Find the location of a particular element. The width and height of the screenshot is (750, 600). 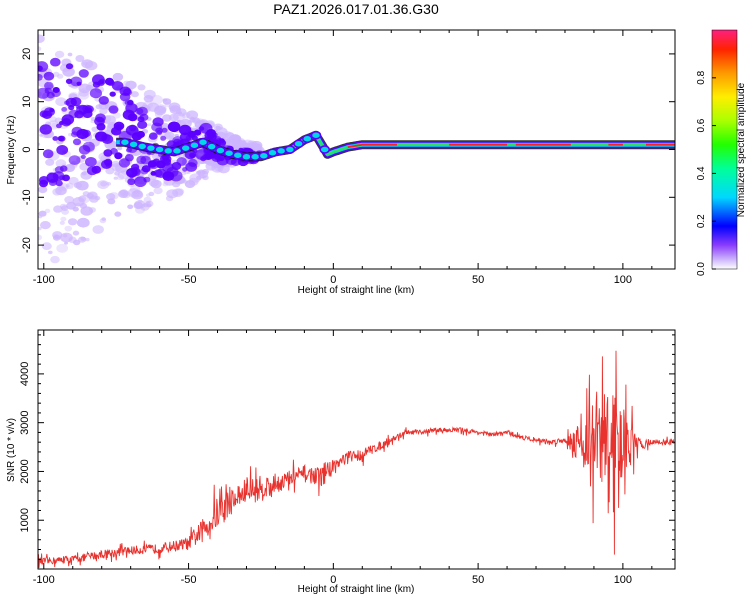

x-tick-label: 50 is located at coordinates (478, 280).